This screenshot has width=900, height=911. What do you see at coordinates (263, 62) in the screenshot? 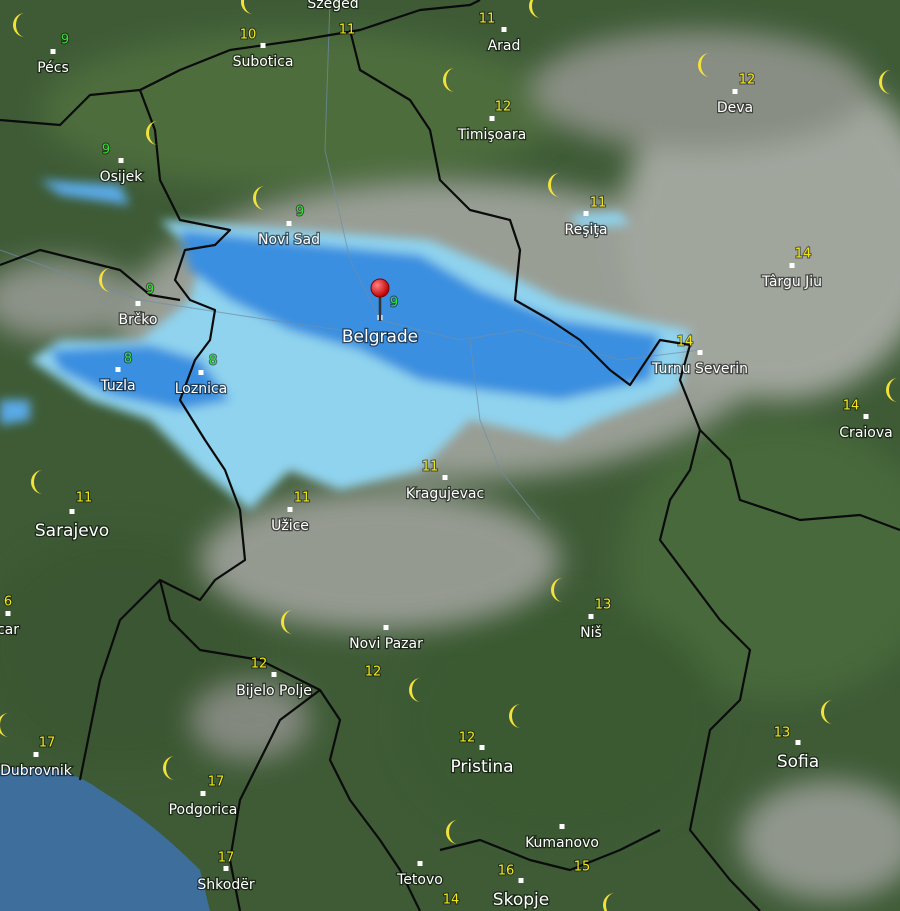
I see `city-name: Subotica` at bounding box center [263, 62].